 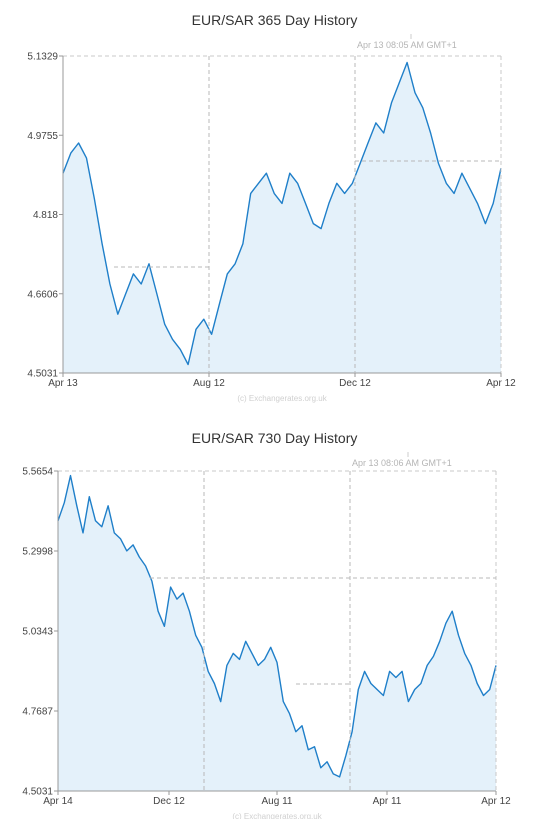 I want to click on x-tick-label: Apr 14, so click(x=58, y=801).